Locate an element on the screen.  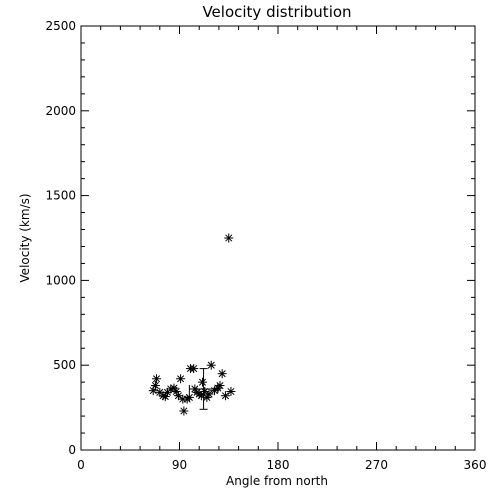
y-tick-label: 2500 is located at coordinates (60, 26).